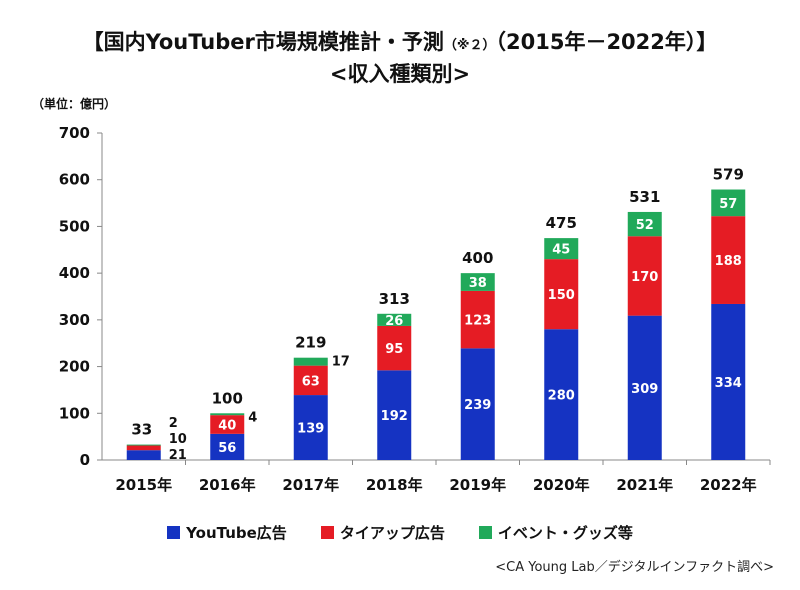 This screenshot has height=590, width=800. I want to click on y-tick-label: 700, so click(74, 133).